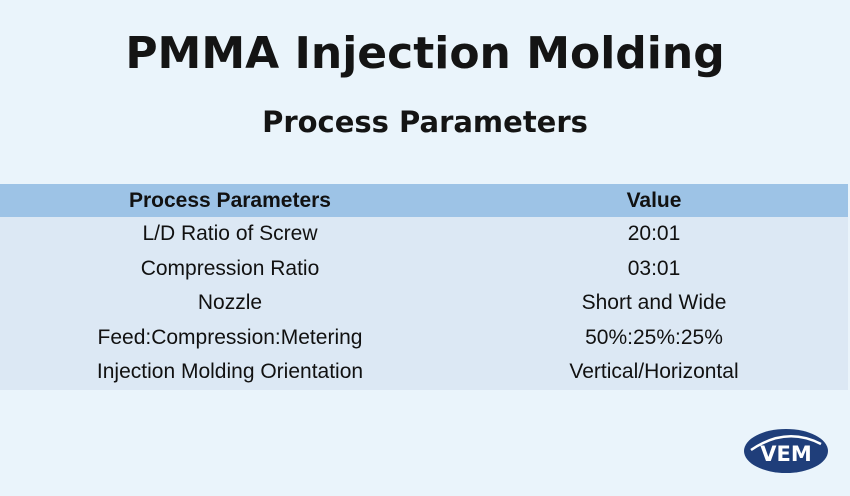 This screenshot has width=850, height=496. Describe the element at coordinates (654, 268) in the screenshot. I see `value-cell: 03:01` at that location.